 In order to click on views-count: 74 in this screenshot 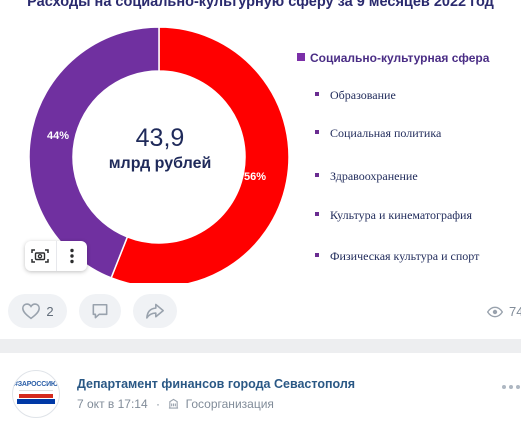, I will do `click(515, 311)`.